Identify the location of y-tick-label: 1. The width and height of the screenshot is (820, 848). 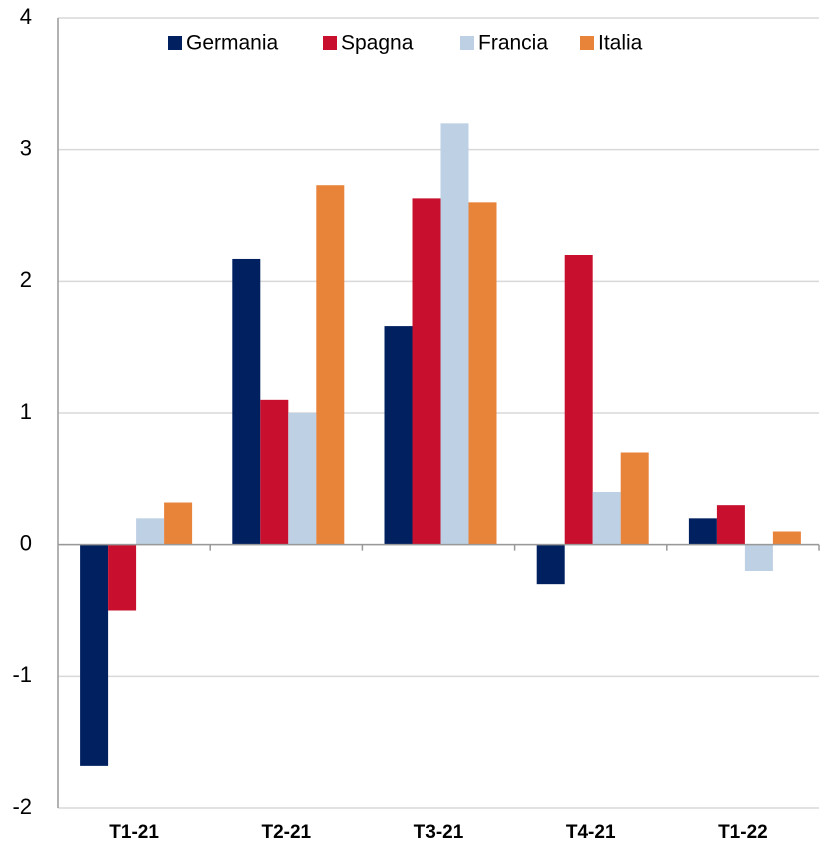
(26, 411).